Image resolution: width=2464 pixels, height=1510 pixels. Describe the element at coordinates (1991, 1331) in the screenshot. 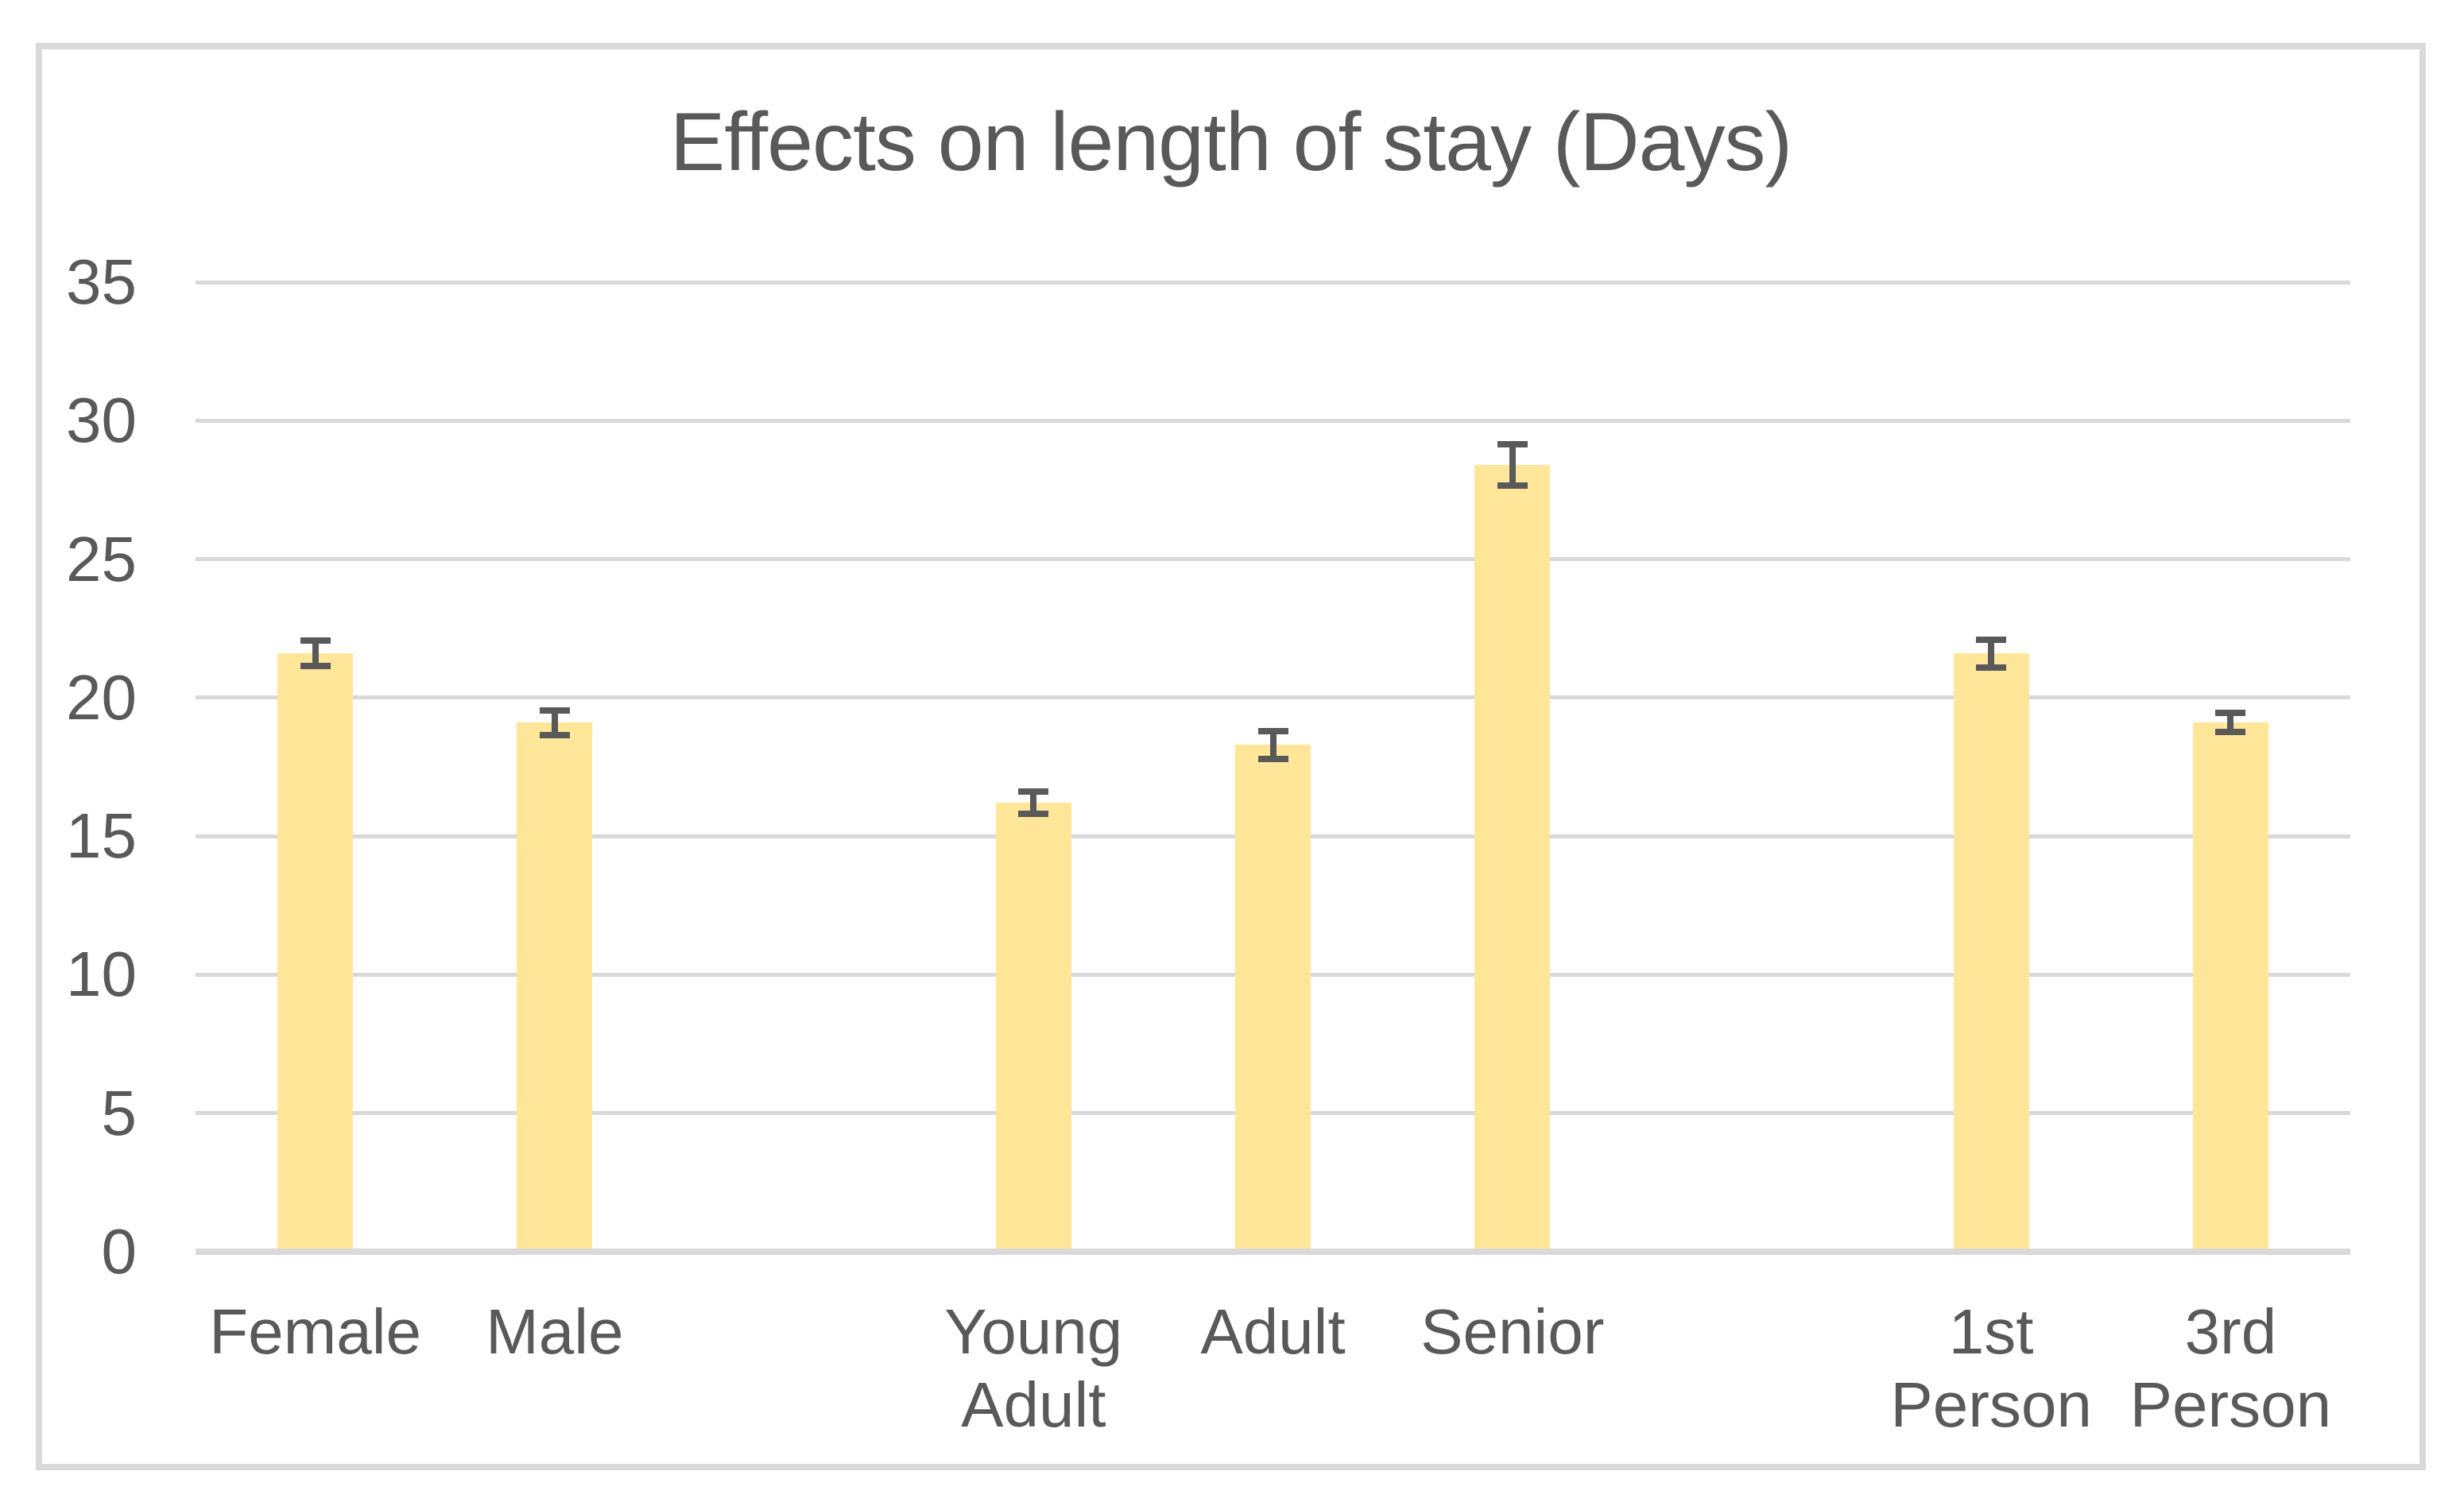

I see `x-tick-label-line: 1st` at that location.